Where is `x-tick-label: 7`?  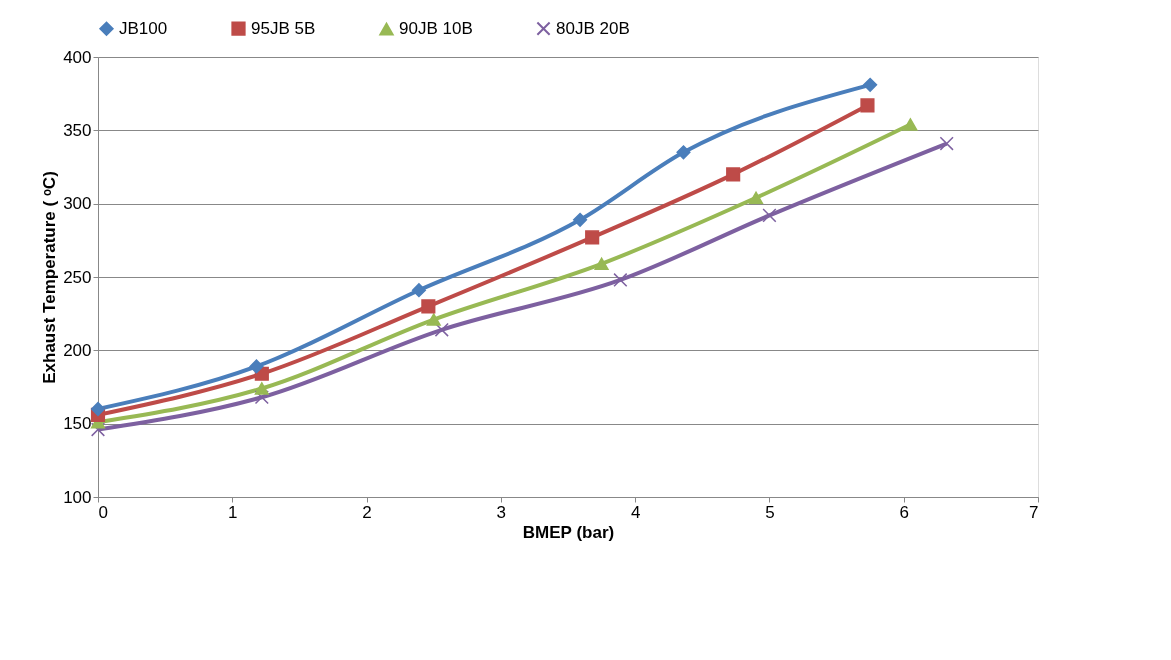
x-tick-label: 7 is located at coordinates (1034, 512).